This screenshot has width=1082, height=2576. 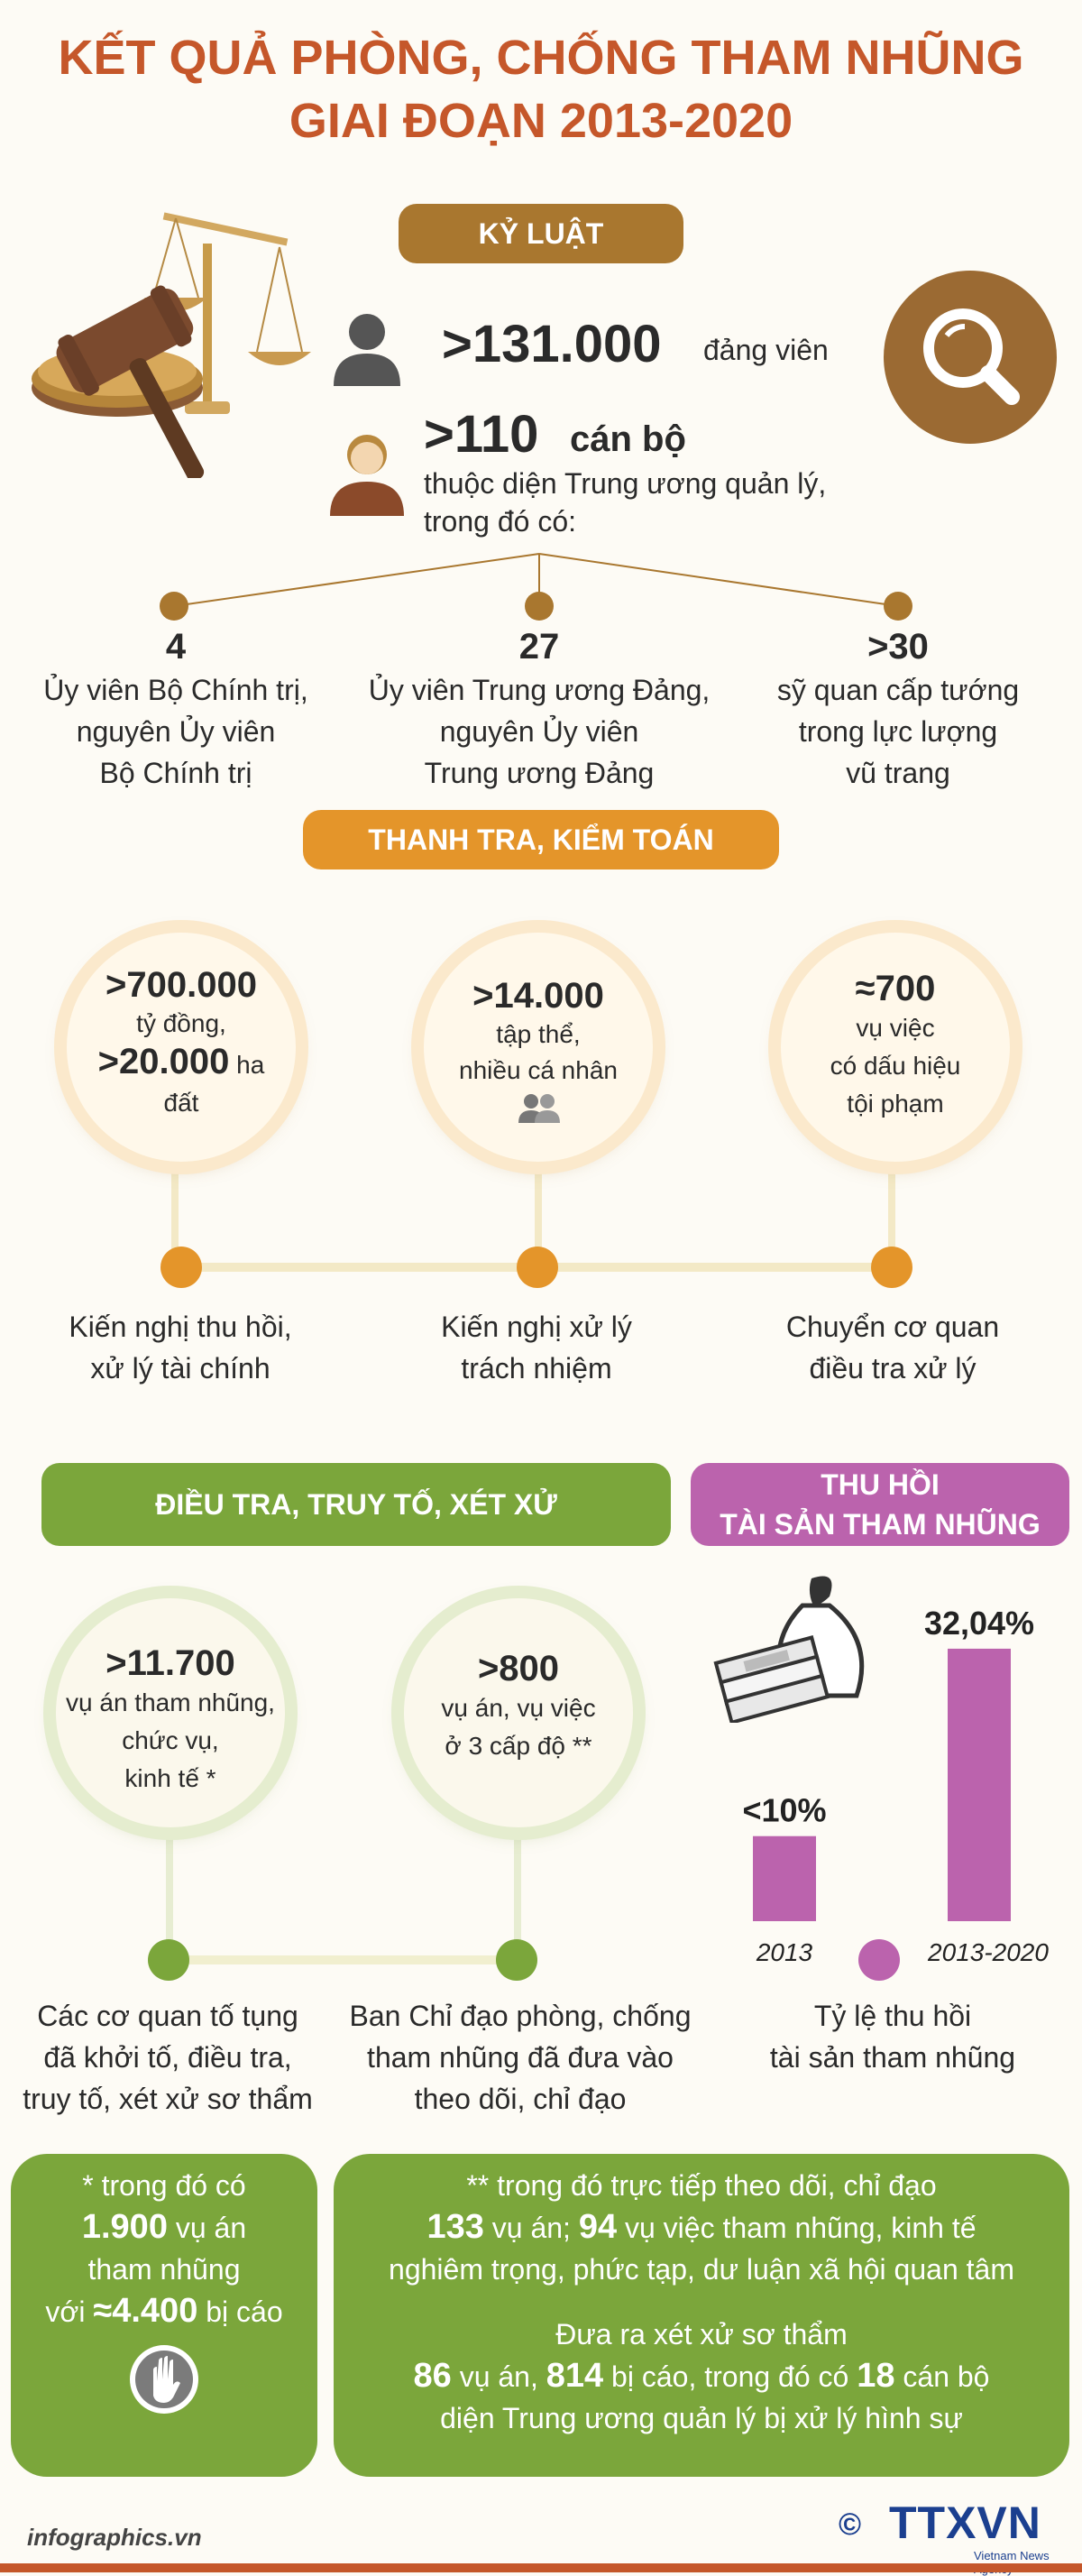 What do you see at coordinates (167, 2016) in the screenshot?
I see `investigation-label-1-l1: Các cơ quan tố tụng` at bounding box center [167, 2016].